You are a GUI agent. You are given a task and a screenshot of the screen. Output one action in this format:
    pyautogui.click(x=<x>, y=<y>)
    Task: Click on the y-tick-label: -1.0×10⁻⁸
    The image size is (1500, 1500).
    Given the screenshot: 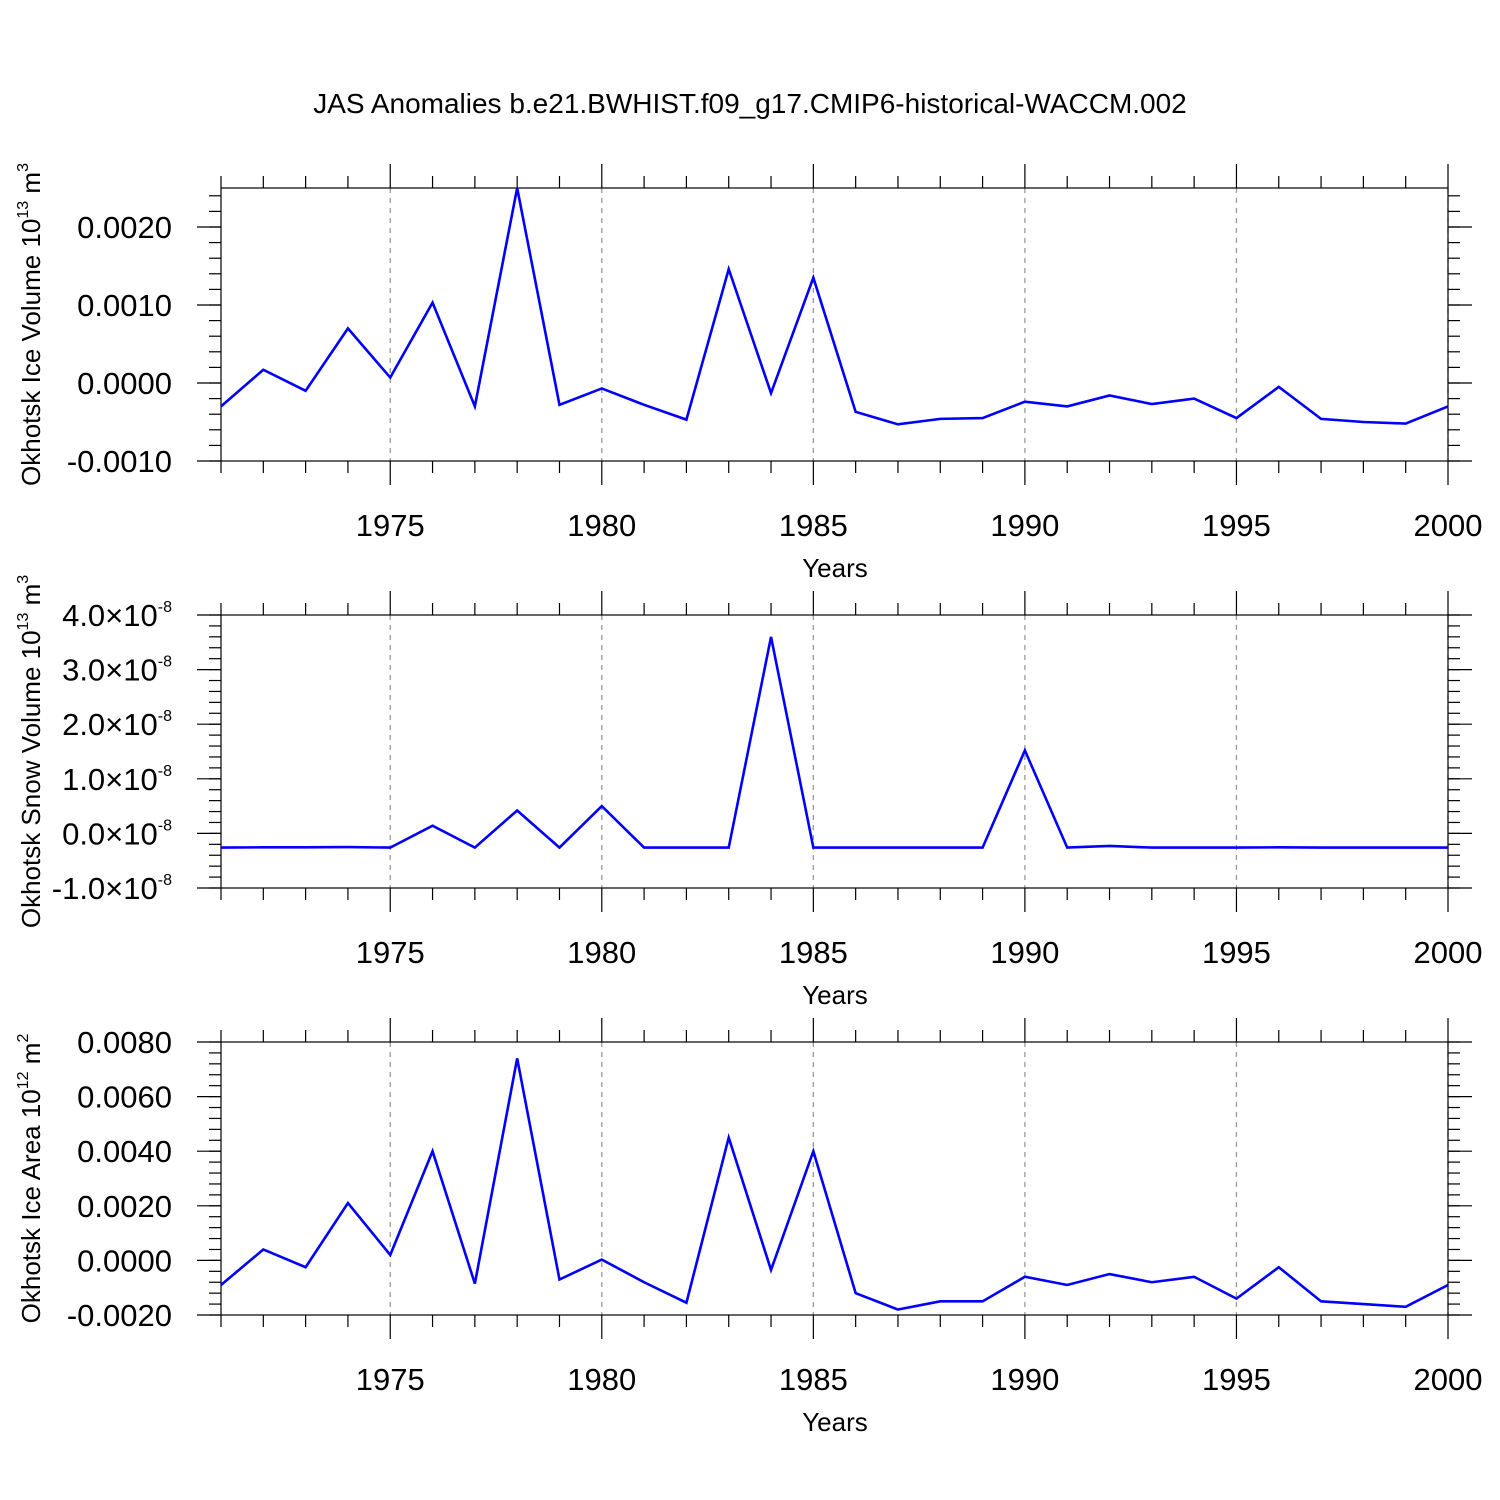 What is the action you would take?
    pyautogui.click(x=112, y=888)
    